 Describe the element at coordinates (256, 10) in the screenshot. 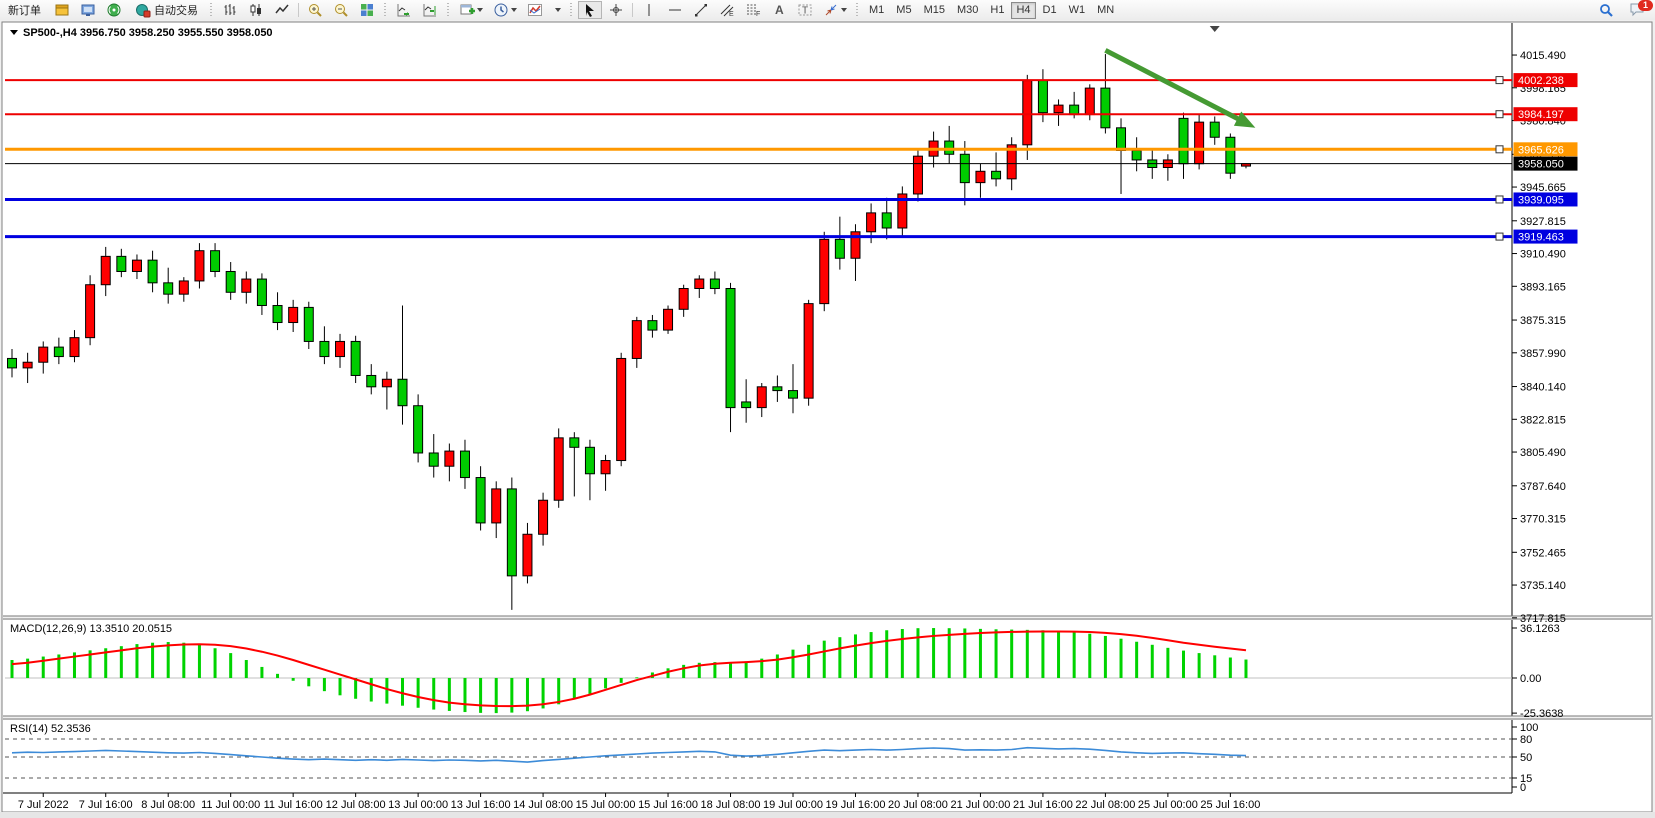

I see `candles-chart-icon` at that location.